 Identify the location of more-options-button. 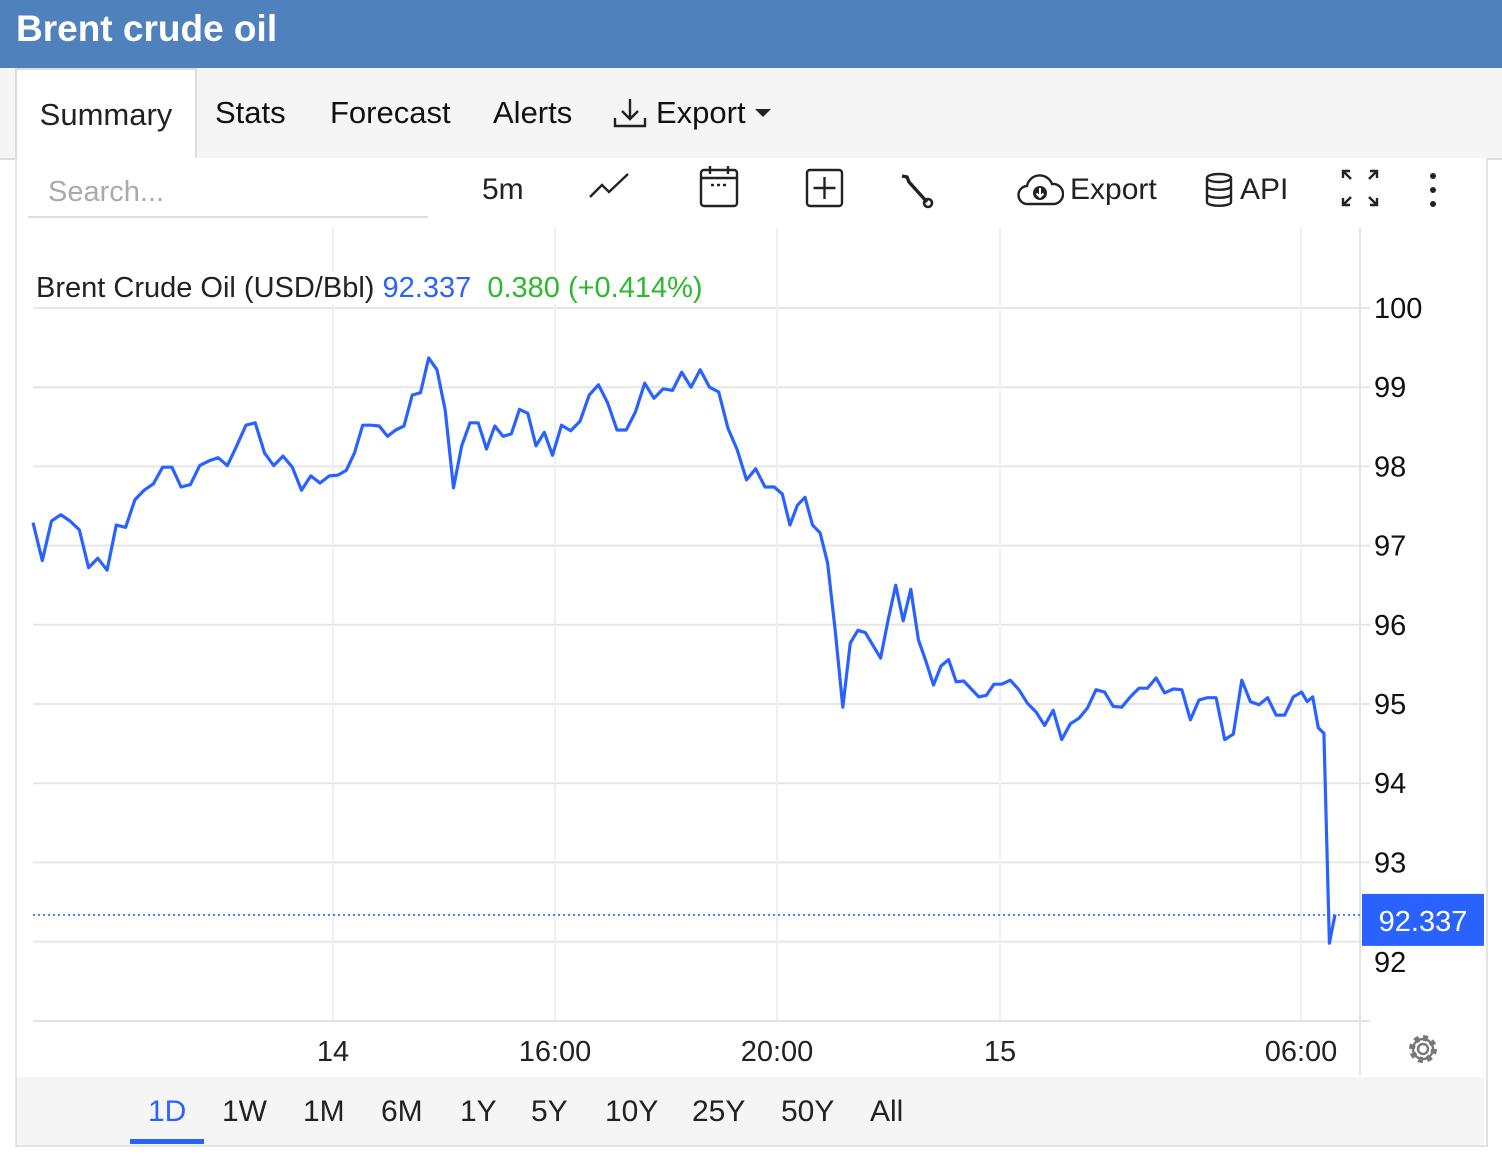
(1433, 190).